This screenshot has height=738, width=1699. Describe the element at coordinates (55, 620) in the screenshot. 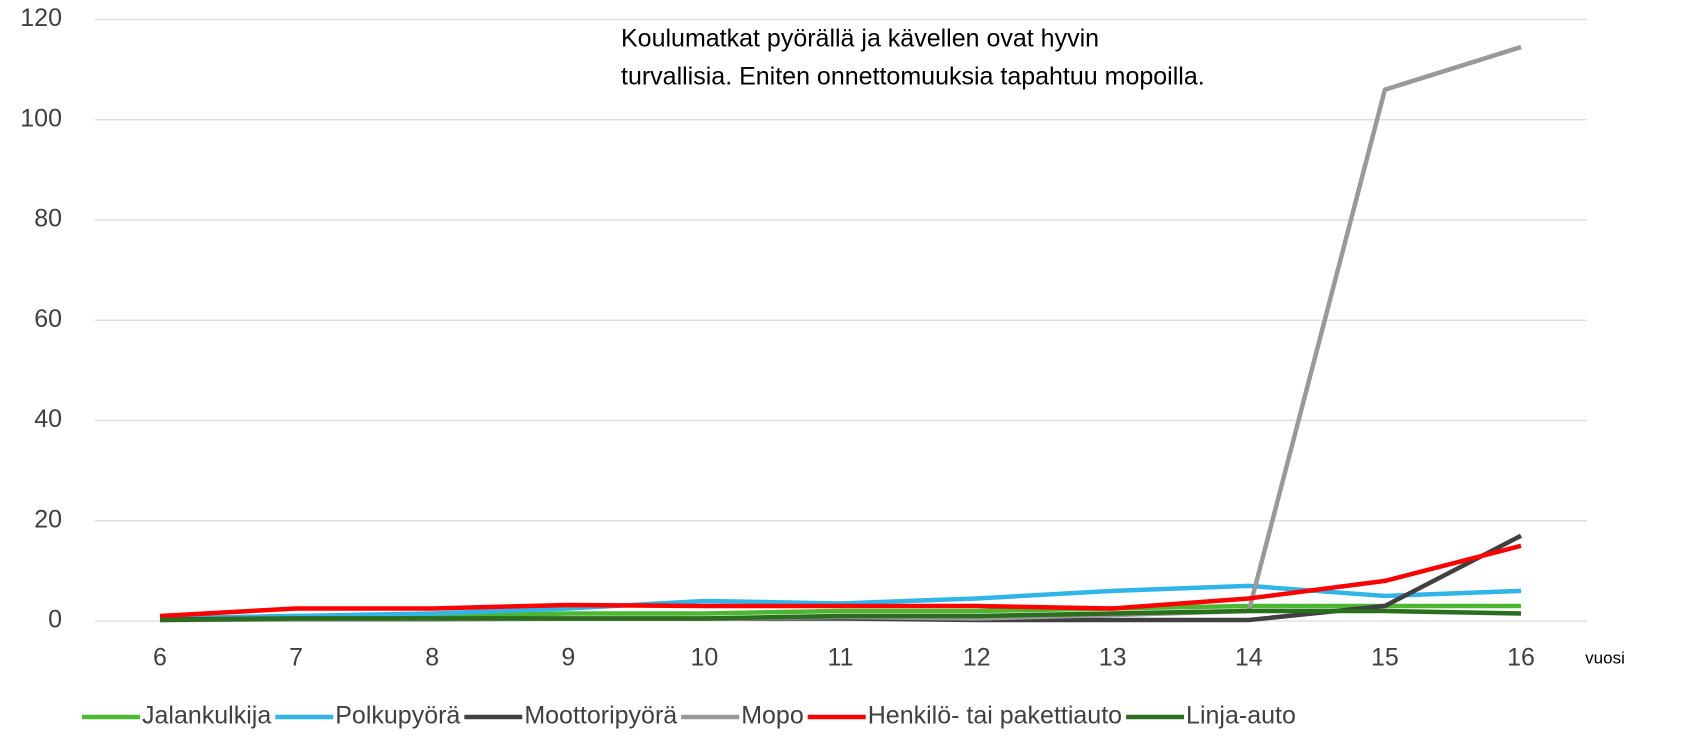

I see `y-tick-label: 0` at that location.